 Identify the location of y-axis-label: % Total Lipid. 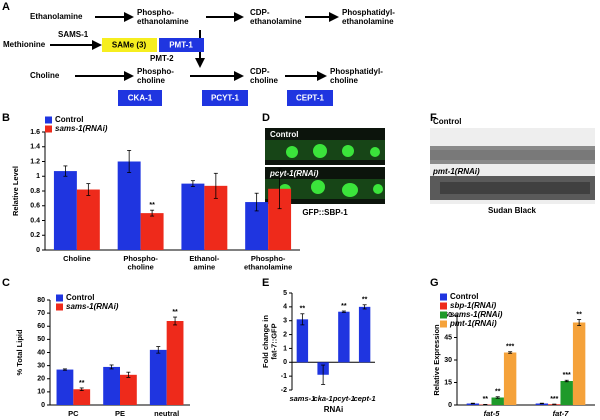
(19, 352).